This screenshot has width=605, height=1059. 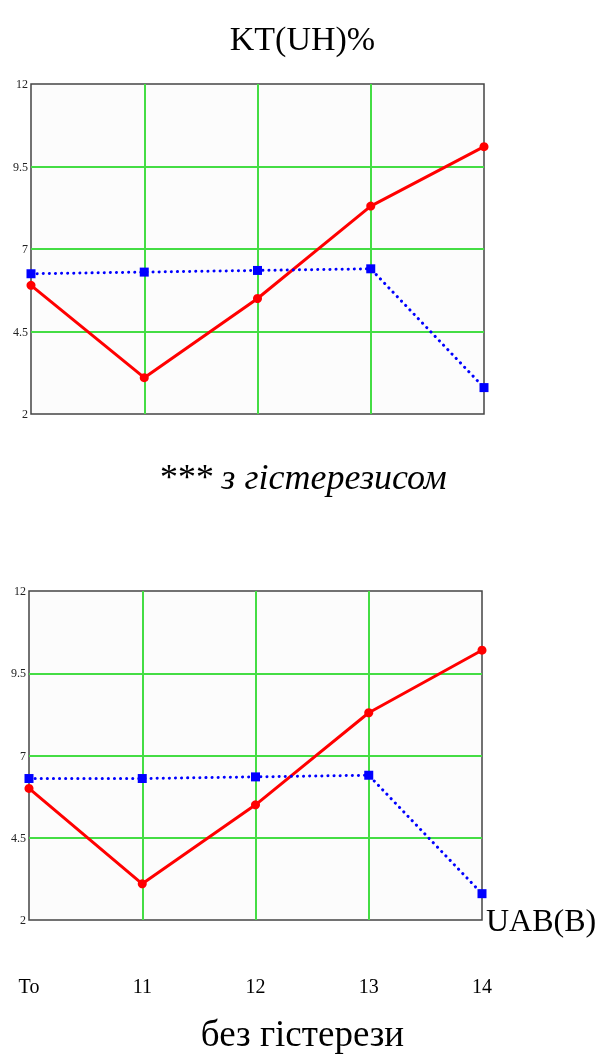 I want to click on x-tick-label: 14, so click(x=482, y=986).